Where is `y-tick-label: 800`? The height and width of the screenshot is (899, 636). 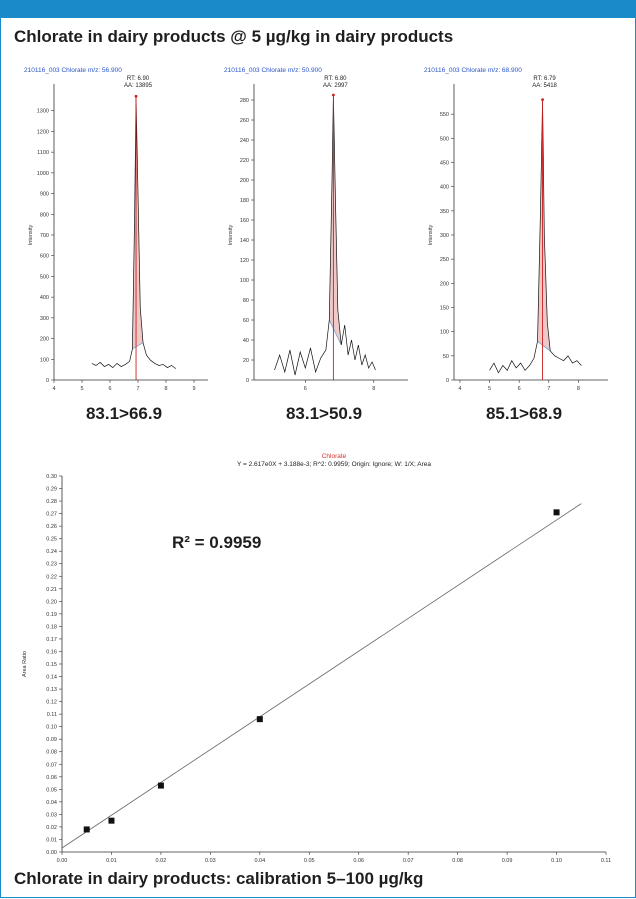 y-tick-label: 800 is located at coordinates (44, 215).